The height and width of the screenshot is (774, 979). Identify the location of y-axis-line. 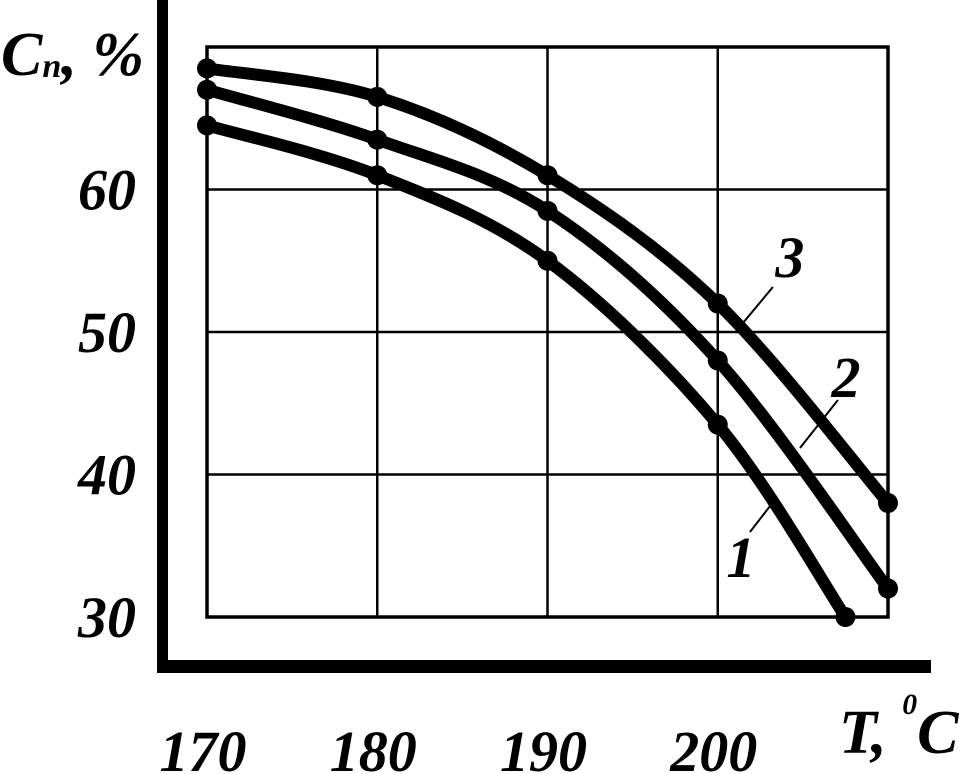
(162, 336).